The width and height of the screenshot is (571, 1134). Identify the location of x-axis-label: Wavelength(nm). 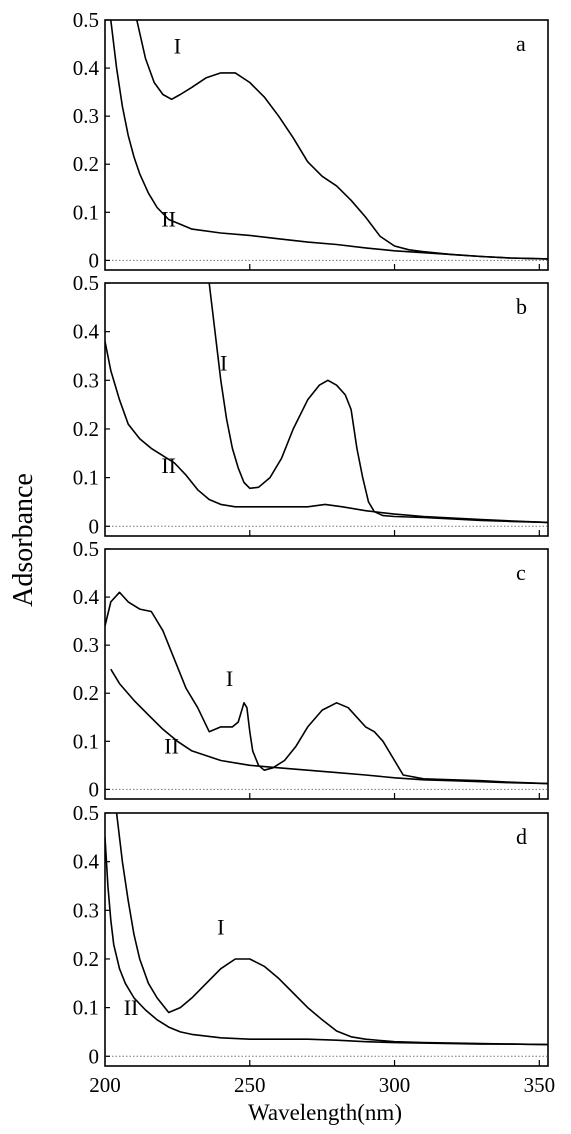
(325, 1112).